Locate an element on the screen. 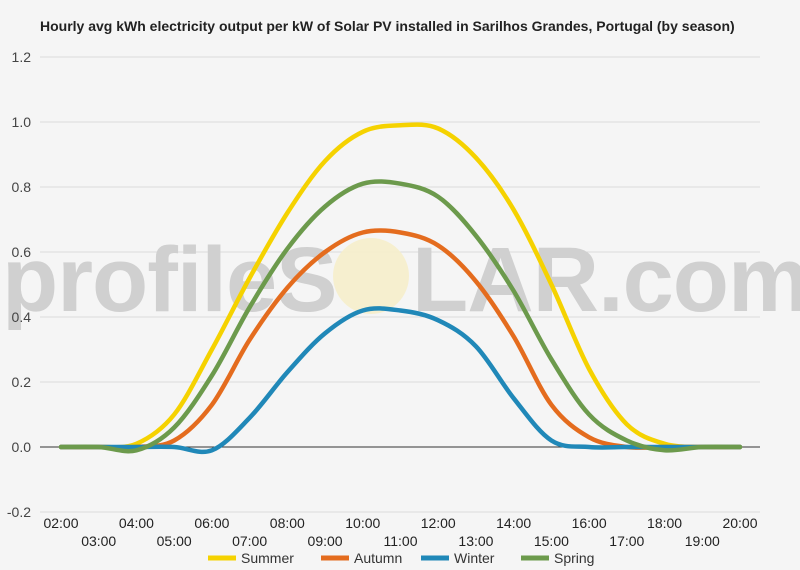 This screenshot has width=800, height=570. x-tick-label: 13:00 is located at coordinates (475, 541).